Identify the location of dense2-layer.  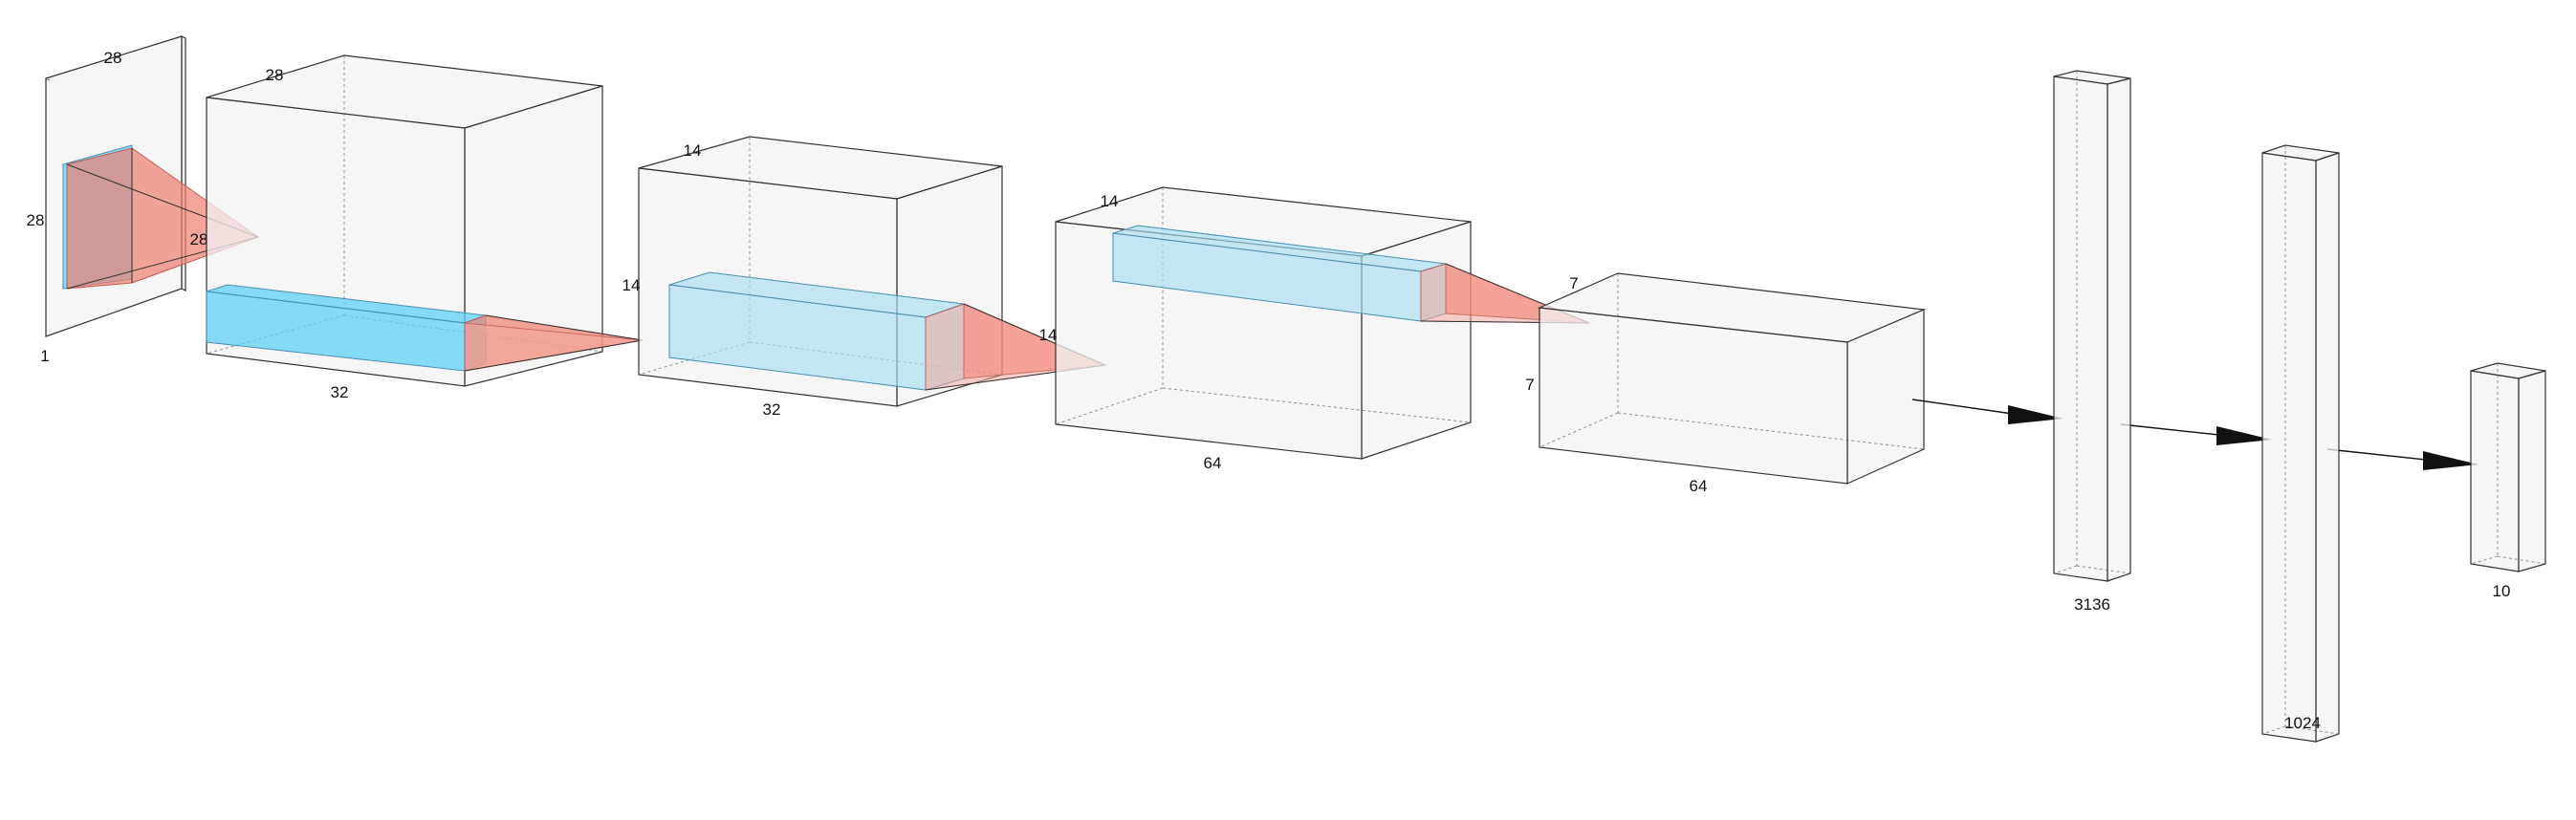
(2300, 443).